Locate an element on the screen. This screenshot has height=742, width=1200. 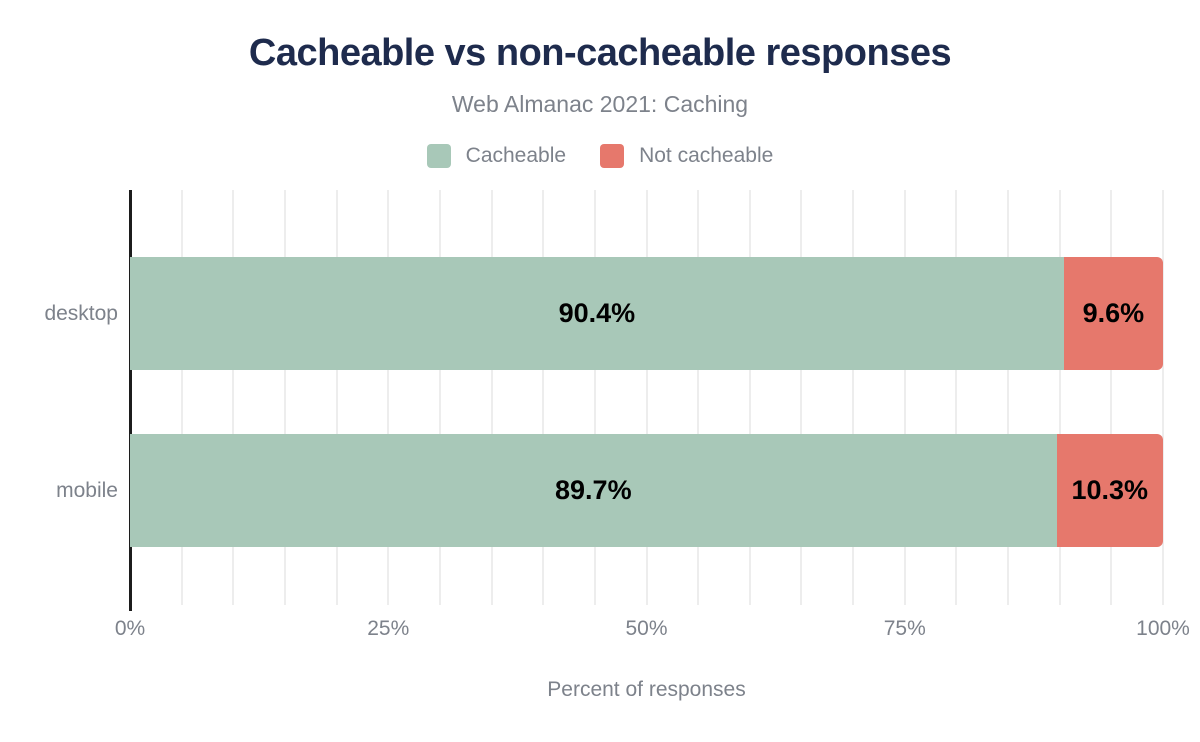
legend-swatch-cacheable-icon is located at coordinates (438, 156).